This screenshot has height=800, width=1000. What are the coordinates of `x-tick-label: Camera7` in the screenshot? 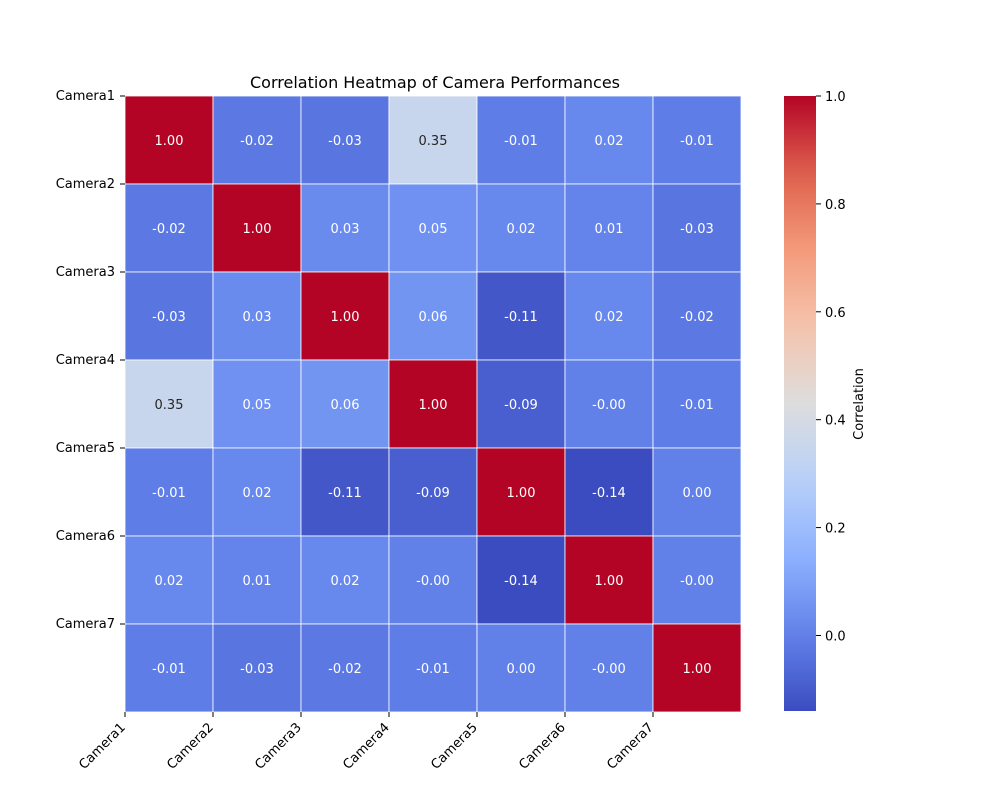 It's located at (630, 746).